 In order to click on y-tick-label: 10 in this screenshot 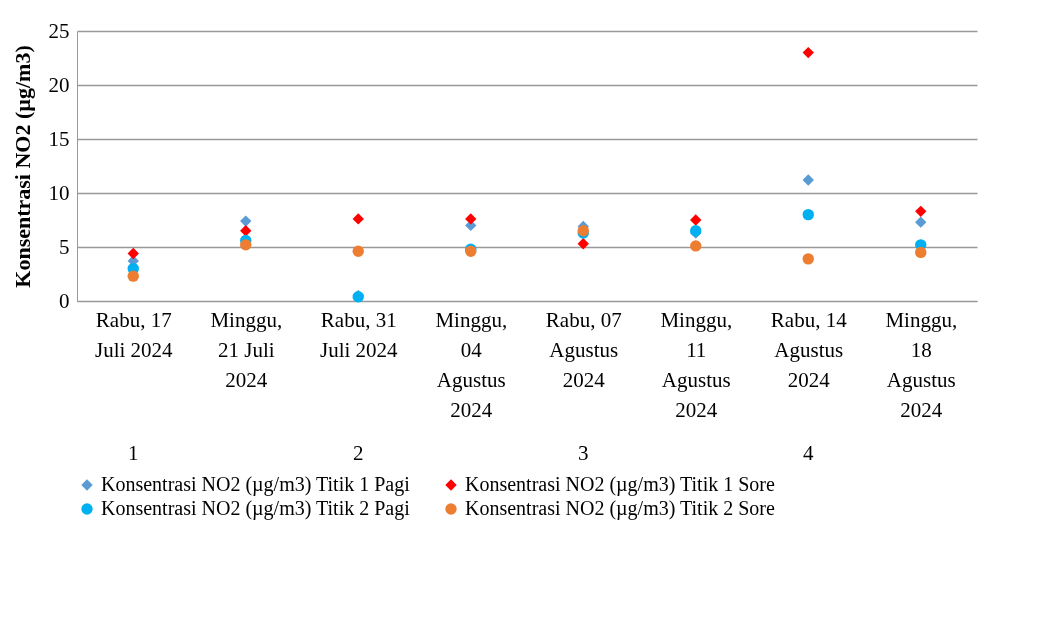, I will do `click(59, 192)`.